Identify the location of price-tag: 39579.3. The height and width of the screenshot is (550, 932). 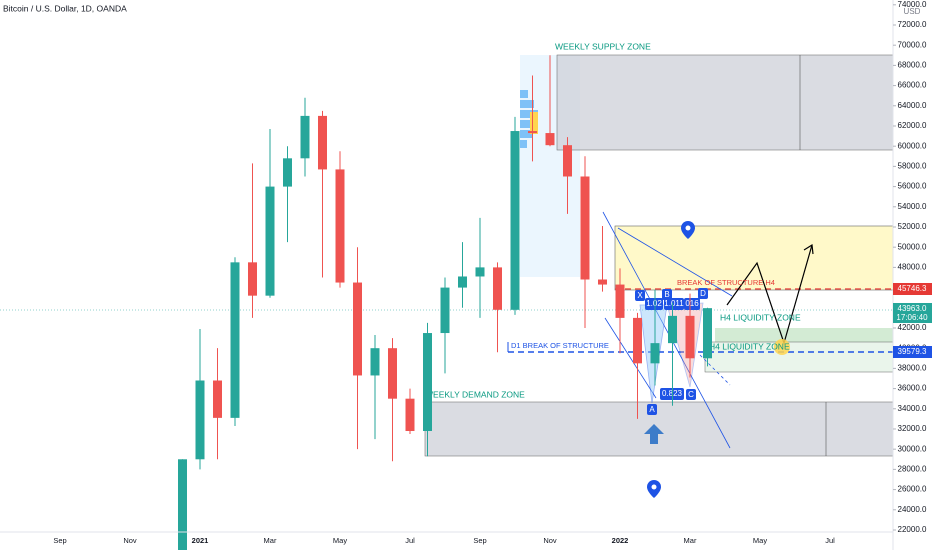
(912, 351).